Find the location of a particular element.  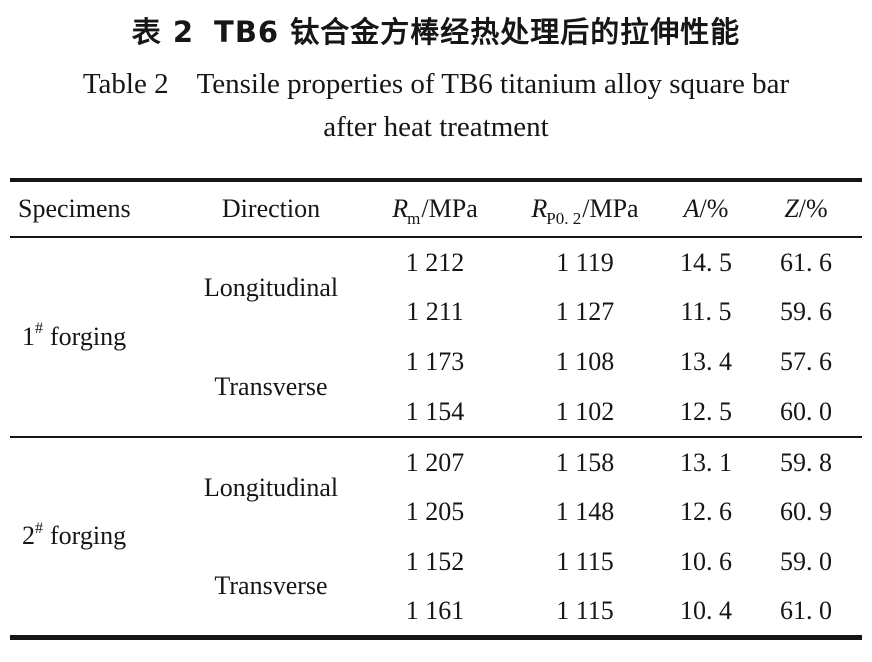

table-caption-zh-text: TB6 钛合金方棒经热处理后的拉伸性能 is located at coordinates (477, 32).